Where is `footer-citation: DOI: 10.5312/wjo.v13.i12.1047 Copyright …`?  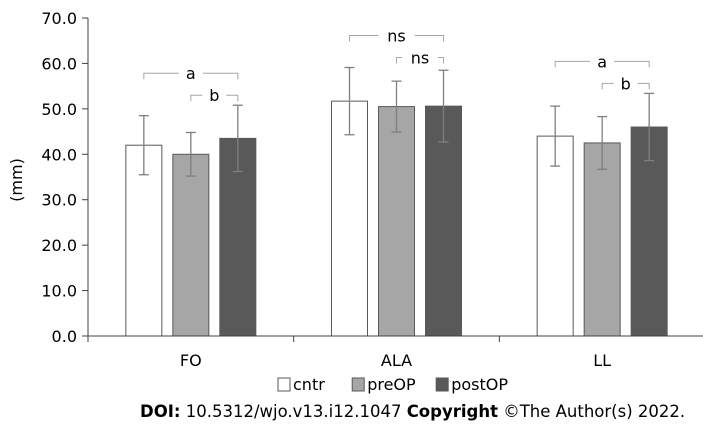 footer-citation: DOI: 10.5312/wjo.v13.i12.1047 Copyright … is located at coordinates (412, 411).